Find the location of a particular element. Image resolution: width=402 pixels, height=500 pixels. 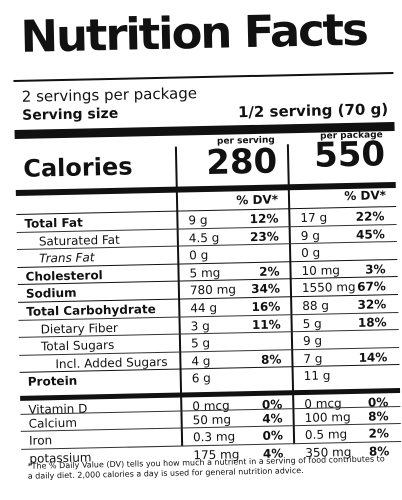

amount-per-package: 0 g is located at coordinates (311, 253).